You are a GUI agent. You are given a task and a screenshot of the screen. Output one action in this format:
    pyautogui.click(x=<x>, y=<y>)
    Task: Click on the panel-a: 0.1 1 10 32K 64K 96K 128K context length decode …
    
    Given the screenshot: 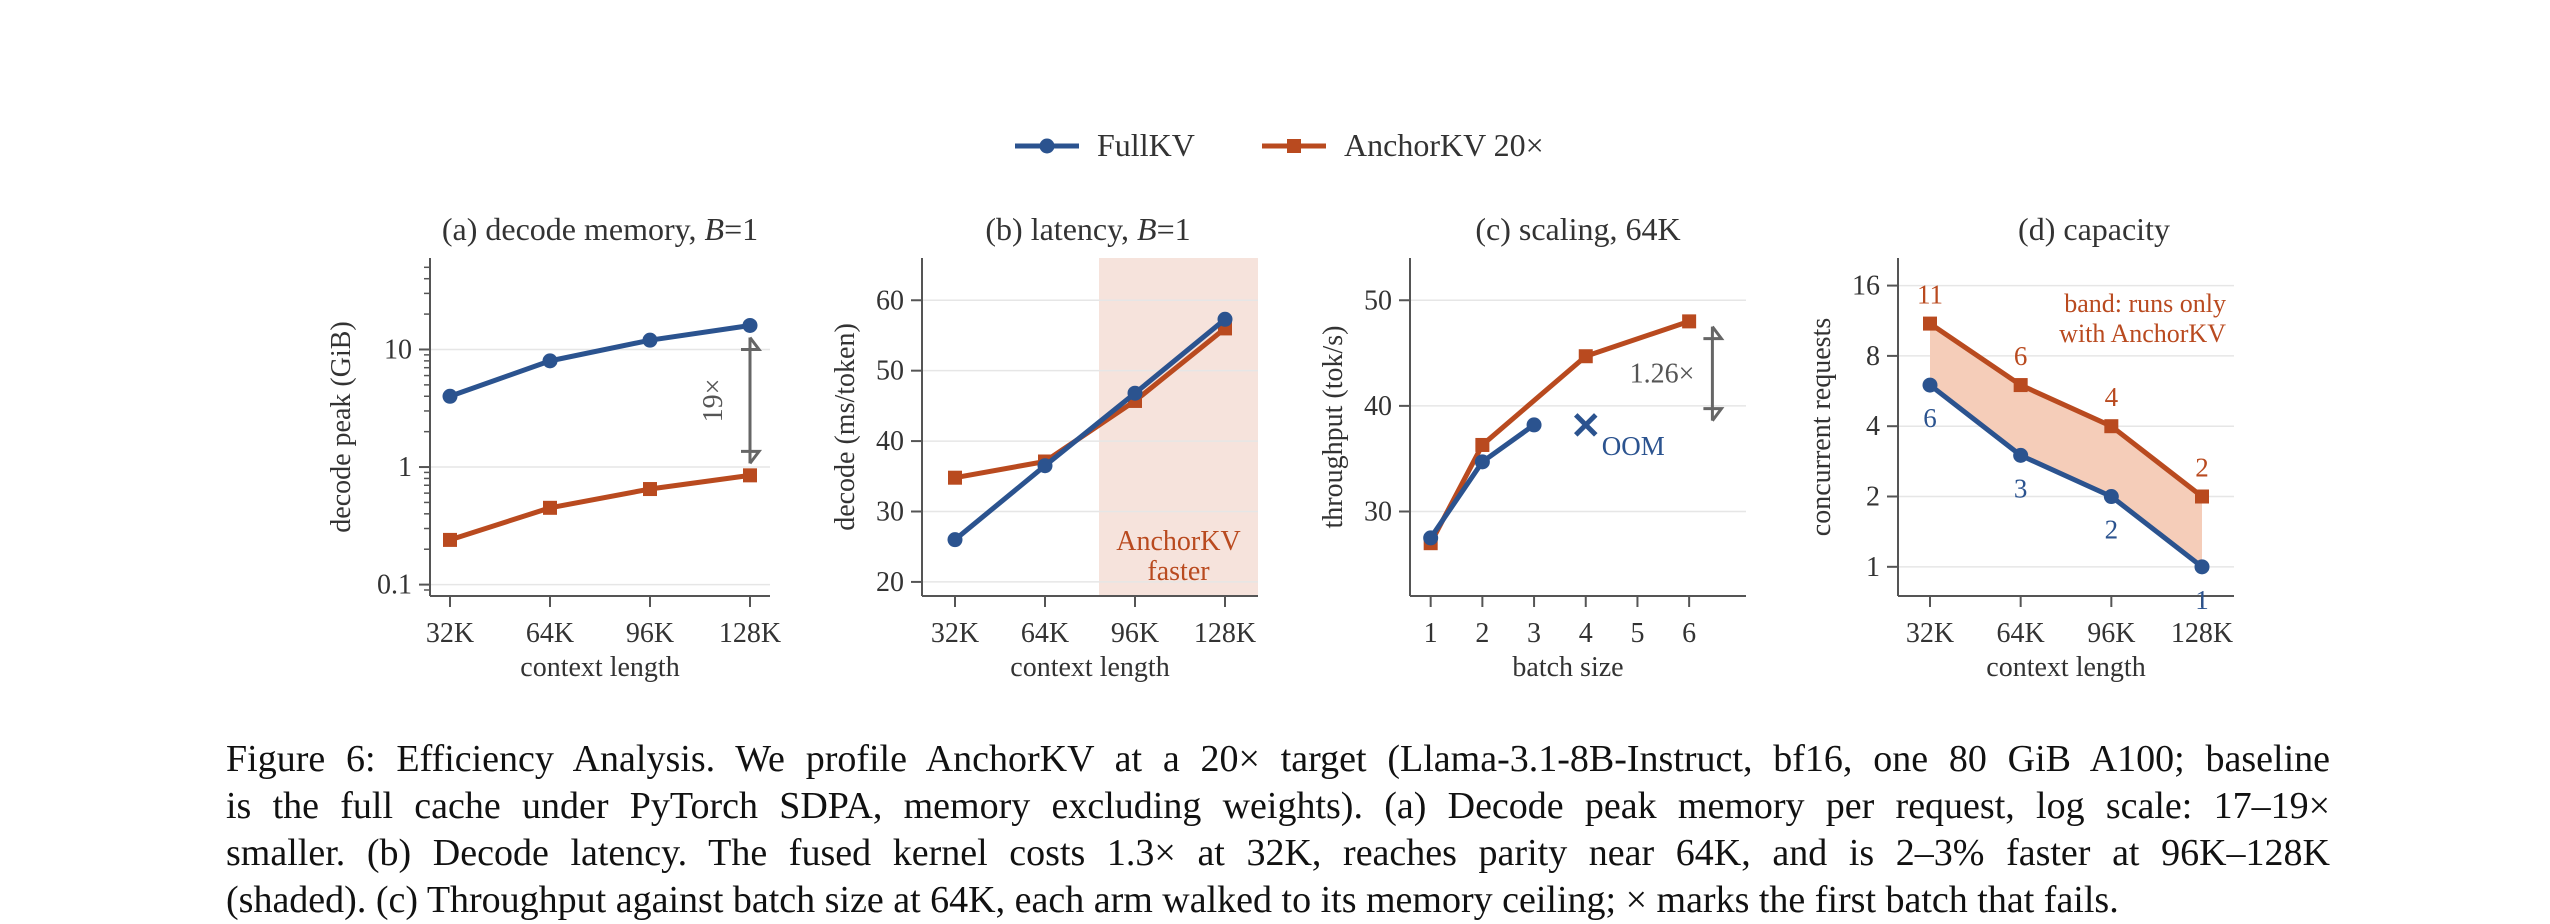 What is the action you would take?
    pyautogui.click(x=553, y=447)
    